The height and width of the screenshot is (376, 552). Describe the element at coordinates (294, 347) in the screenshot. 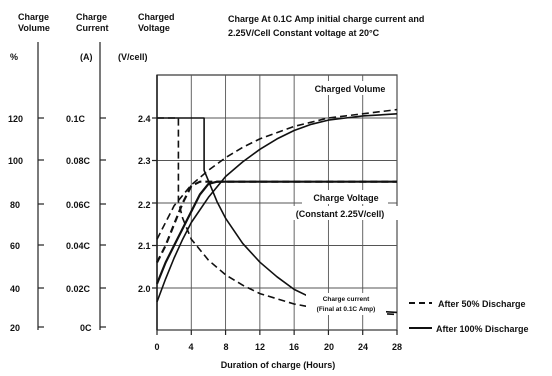

I see `x-tick-label: 16` at that location.